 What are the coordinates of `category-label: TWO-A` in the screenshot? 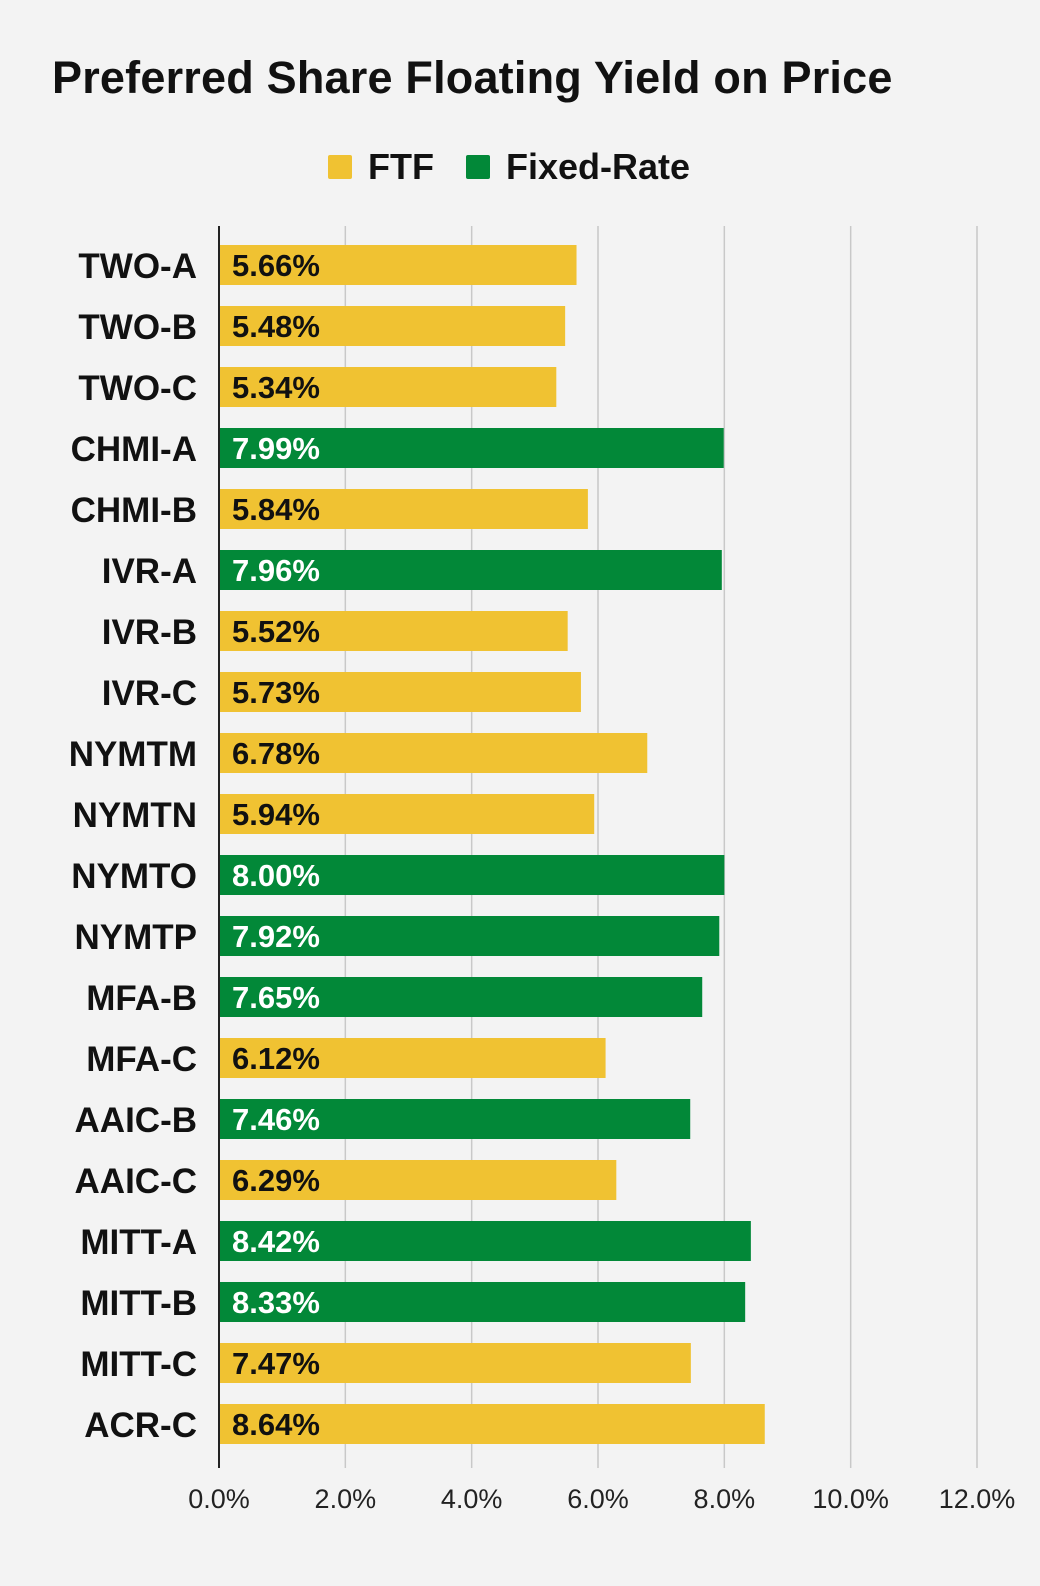 It's located at (137, 266).